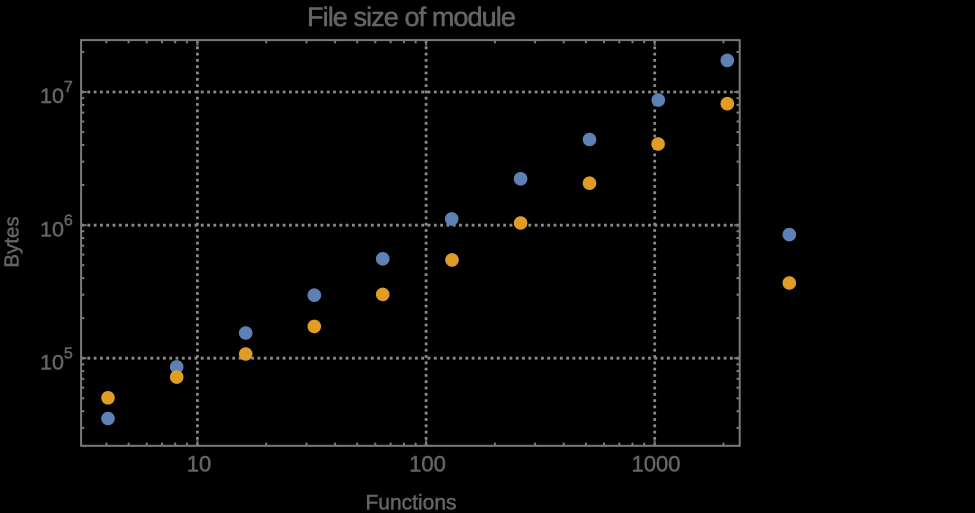 The height and width of the screenshot is (513, 975). I want to click on svg-text: File size of module, so click(411, 17).